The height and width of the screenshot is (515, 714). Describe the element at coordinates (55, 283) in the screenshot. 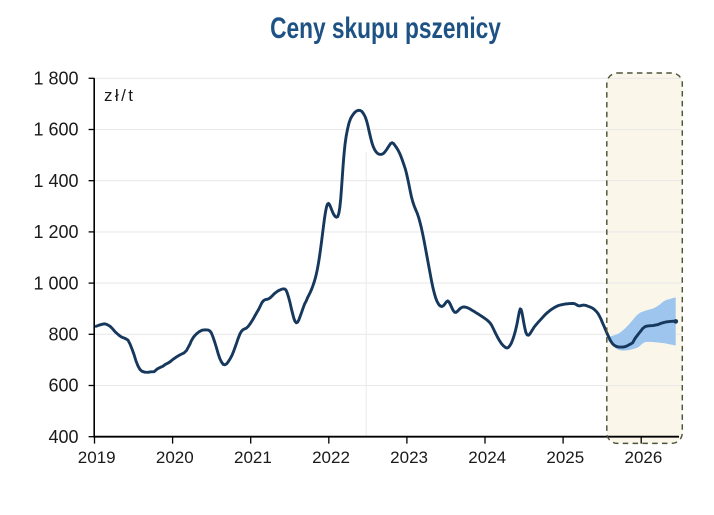

I see `svg-text: 1 000` at that location.